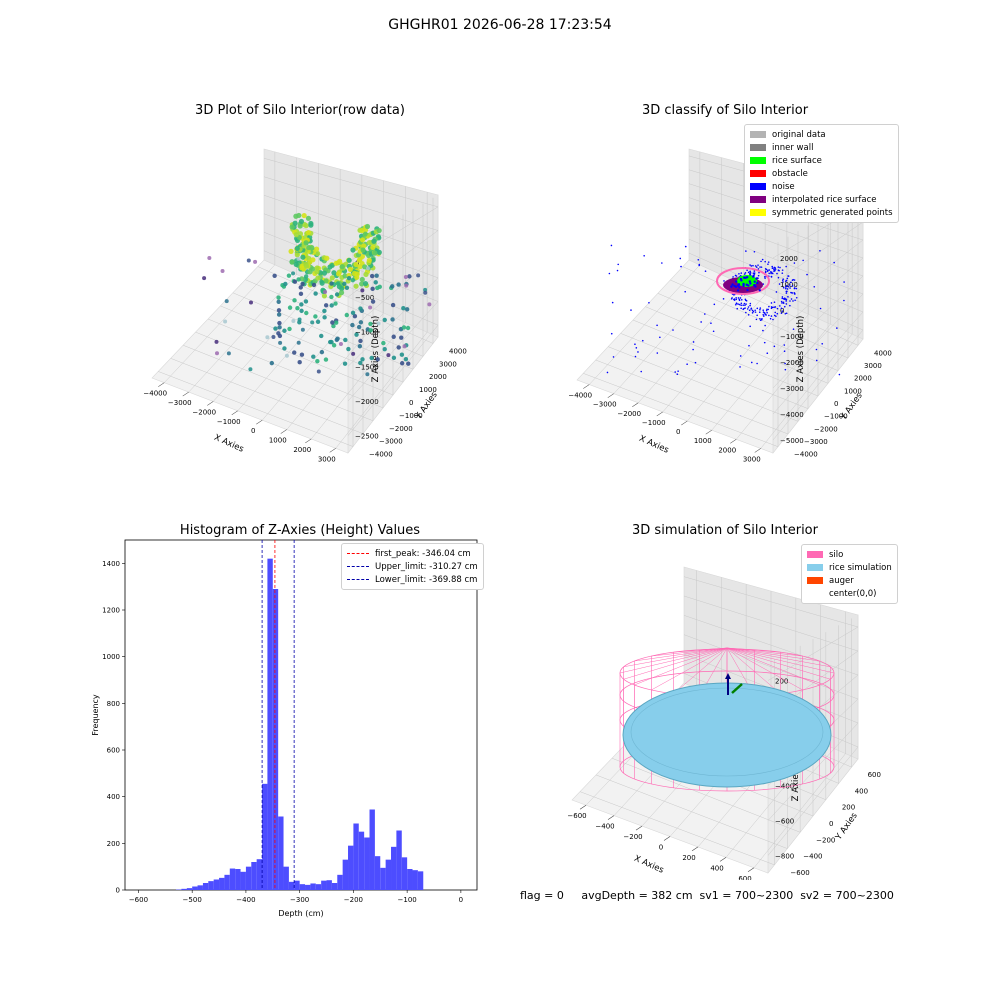  I want to click on x-tick-label: −400, so click(604, 827).